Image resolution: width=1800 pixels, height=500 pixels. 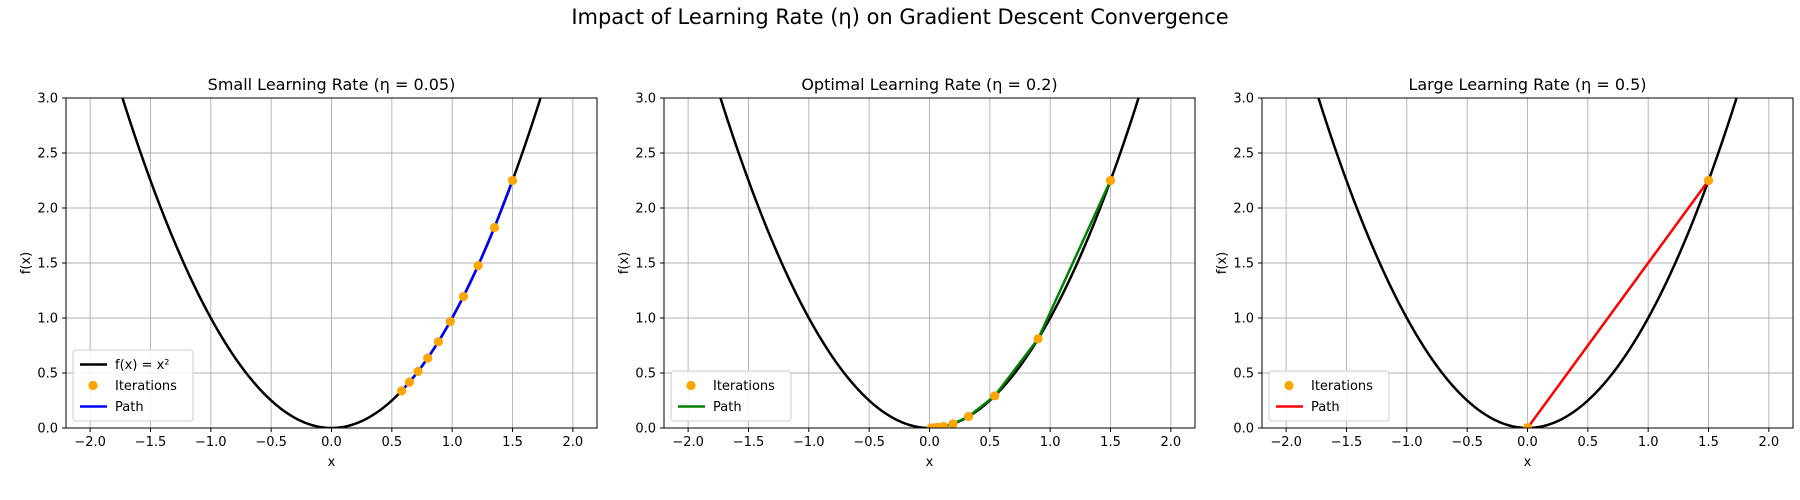 What do you see at coordinates (142, 365) in the screenshot?
I see `legend-label: f(x) = x²` at bounding box center [142, 365].